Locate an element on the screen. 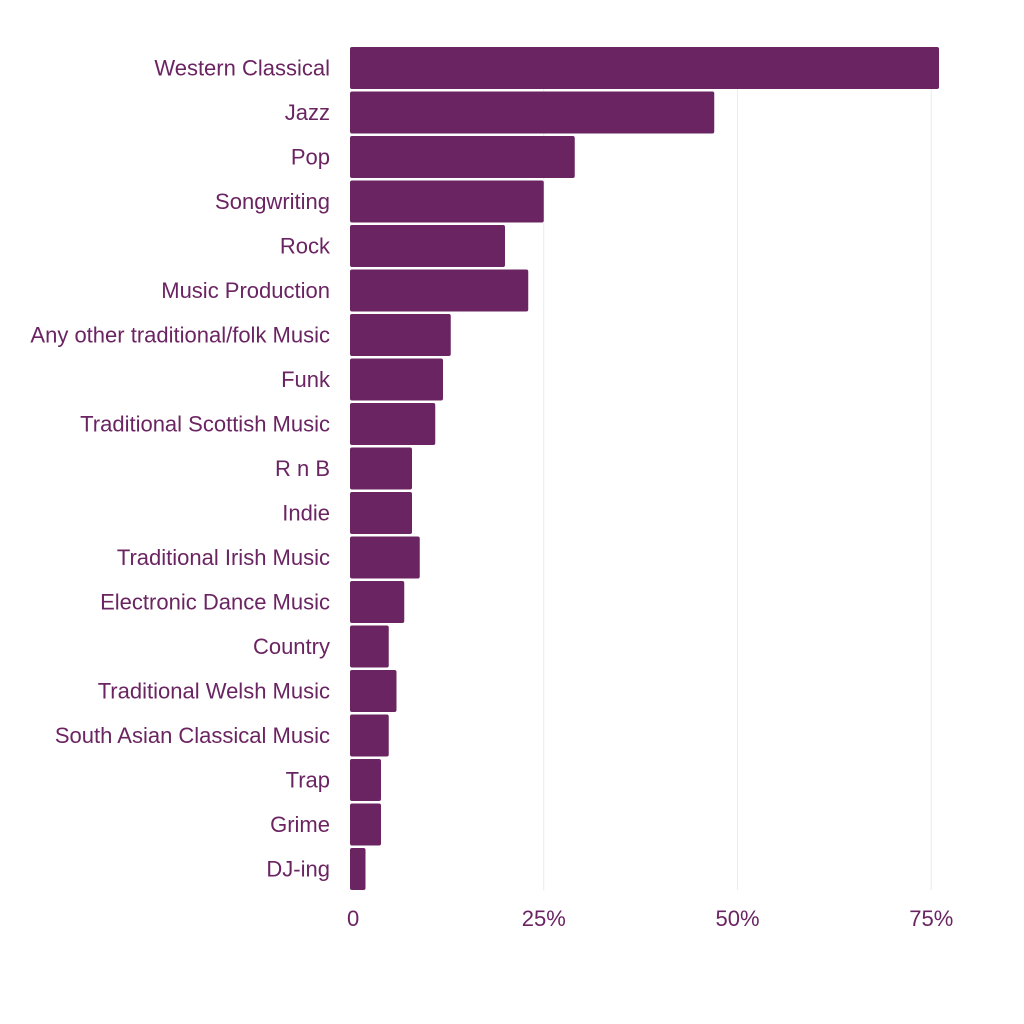 This screenshot has width=1024, height=1024. x-tick-label-3: 75% is located at coordinates (931, 918).